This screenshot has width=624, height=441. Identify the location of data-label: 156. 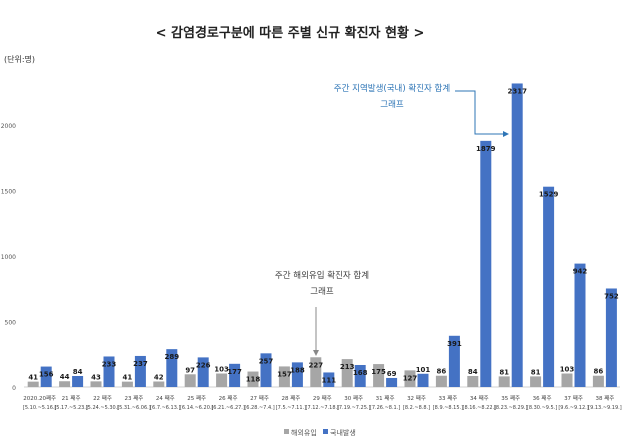
(46, 375).